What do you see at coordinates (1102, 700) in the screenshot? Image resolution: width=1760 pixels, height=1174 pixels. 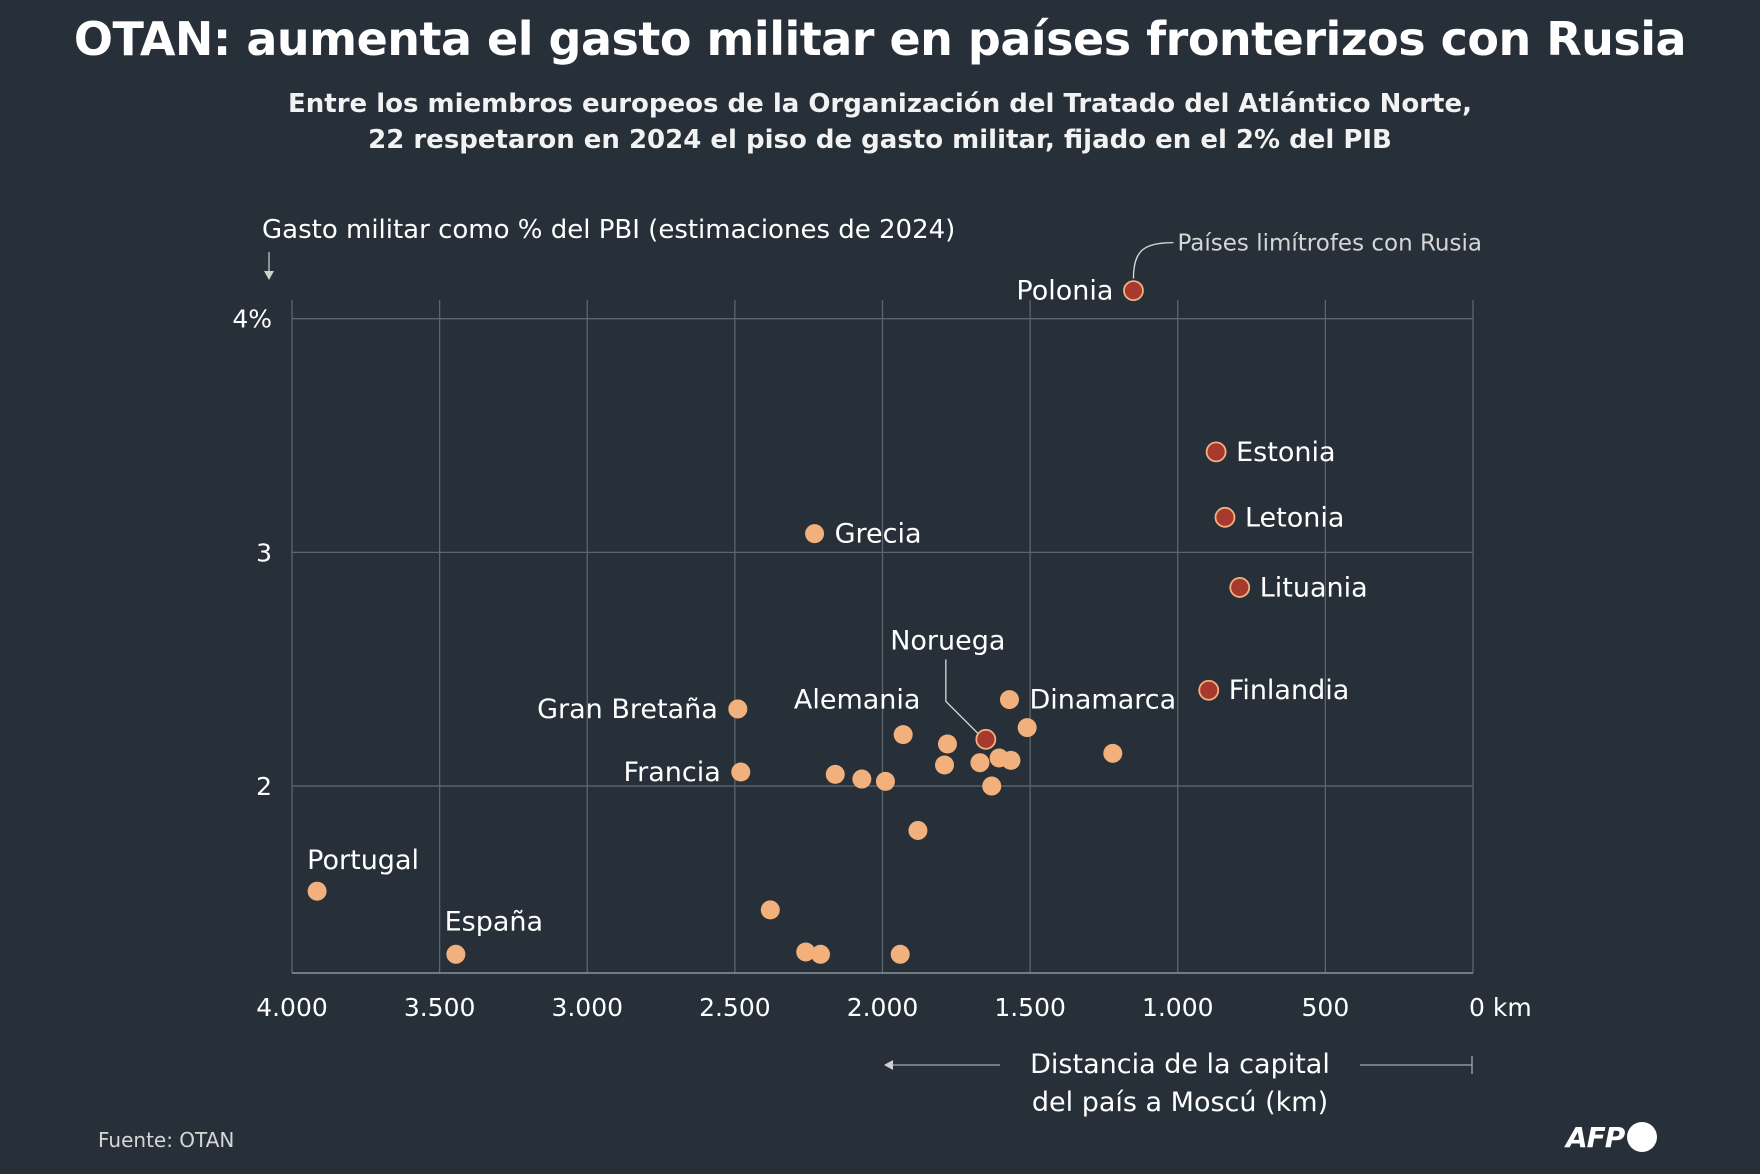 I see `point-label: Dinamarca` at bounding box center [1102, 700].